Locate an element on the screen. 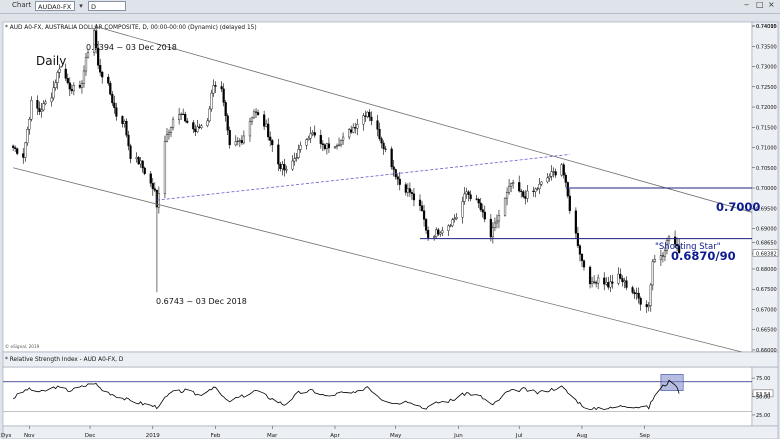  rsi-header: * Relative Strength Index - AUD A0-FX, D is located at coordinates (64, 360).